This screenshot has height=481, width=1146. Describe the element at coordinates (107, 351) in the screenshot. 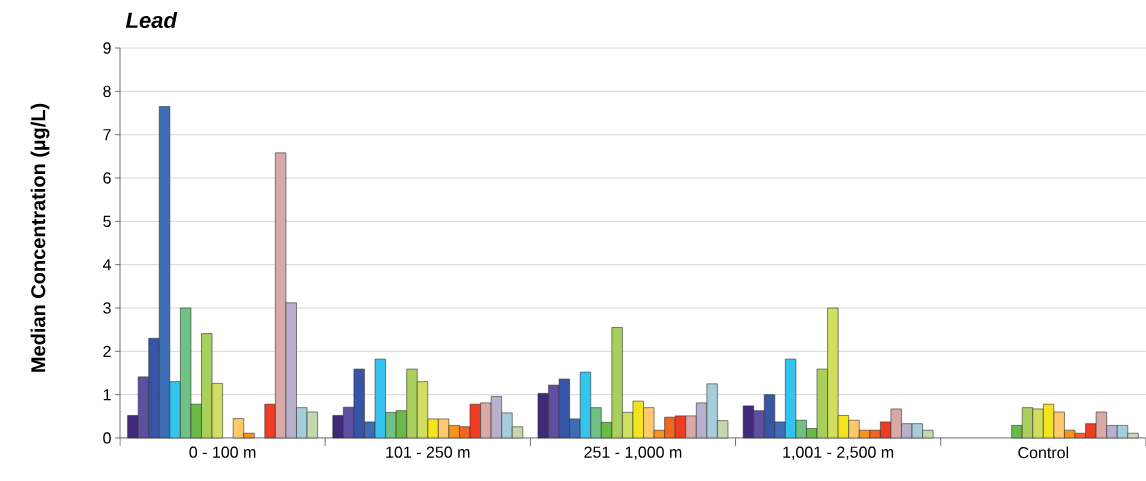

I see `y-tick-label: 2` at that location.